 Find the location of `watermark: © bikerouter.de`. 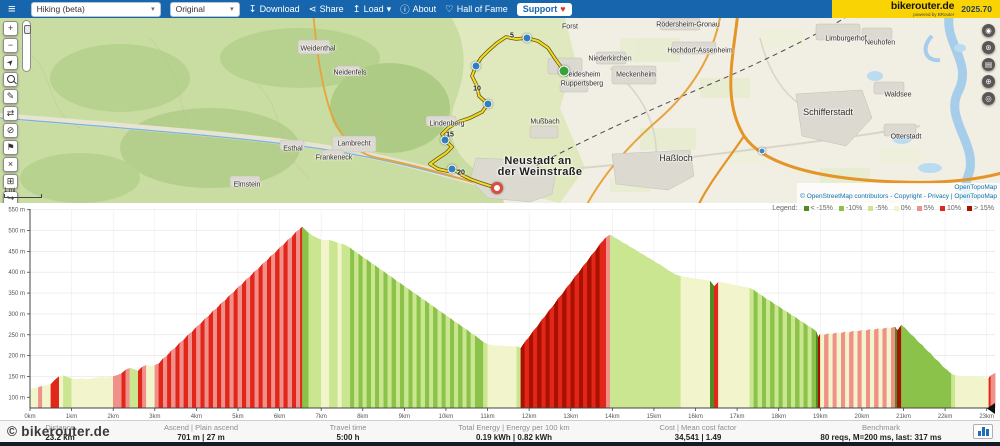

watermark: © bikerouter.de is located at coordinates (58, 431).